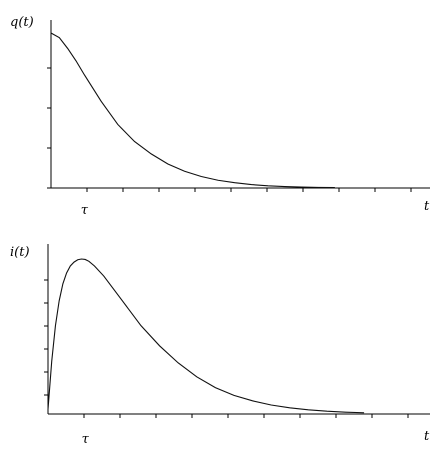 This screenshot has width=446, height=460. Describe the element at coordinates (22, 22) in the screenshot. I see `y-axis-label: q(t)` at that location.